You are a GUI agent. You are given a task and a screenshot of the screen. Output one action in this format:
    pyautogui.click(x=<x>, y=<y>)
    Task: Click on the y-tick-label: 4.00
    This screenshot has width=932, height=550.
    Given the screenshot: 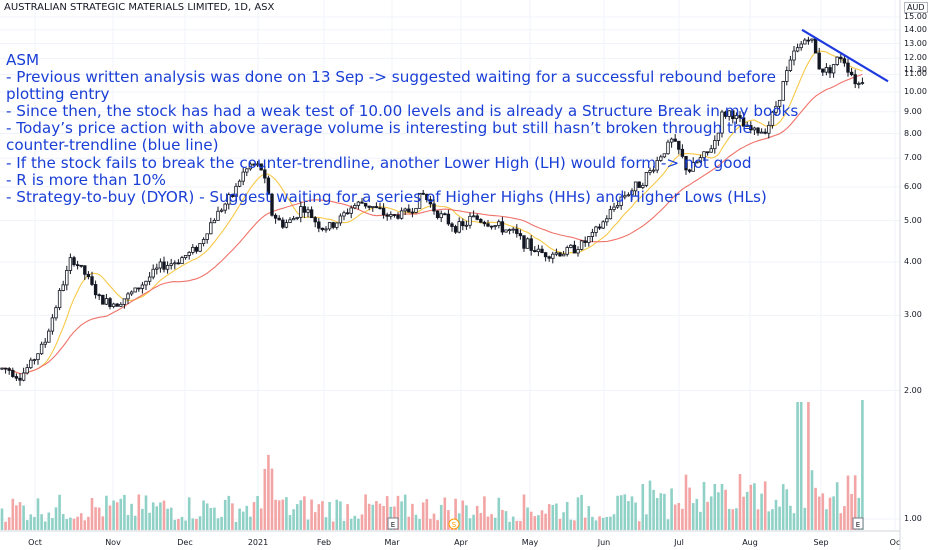 What is the action you would take?
    pyautogui.click(x=913, y=262)
    